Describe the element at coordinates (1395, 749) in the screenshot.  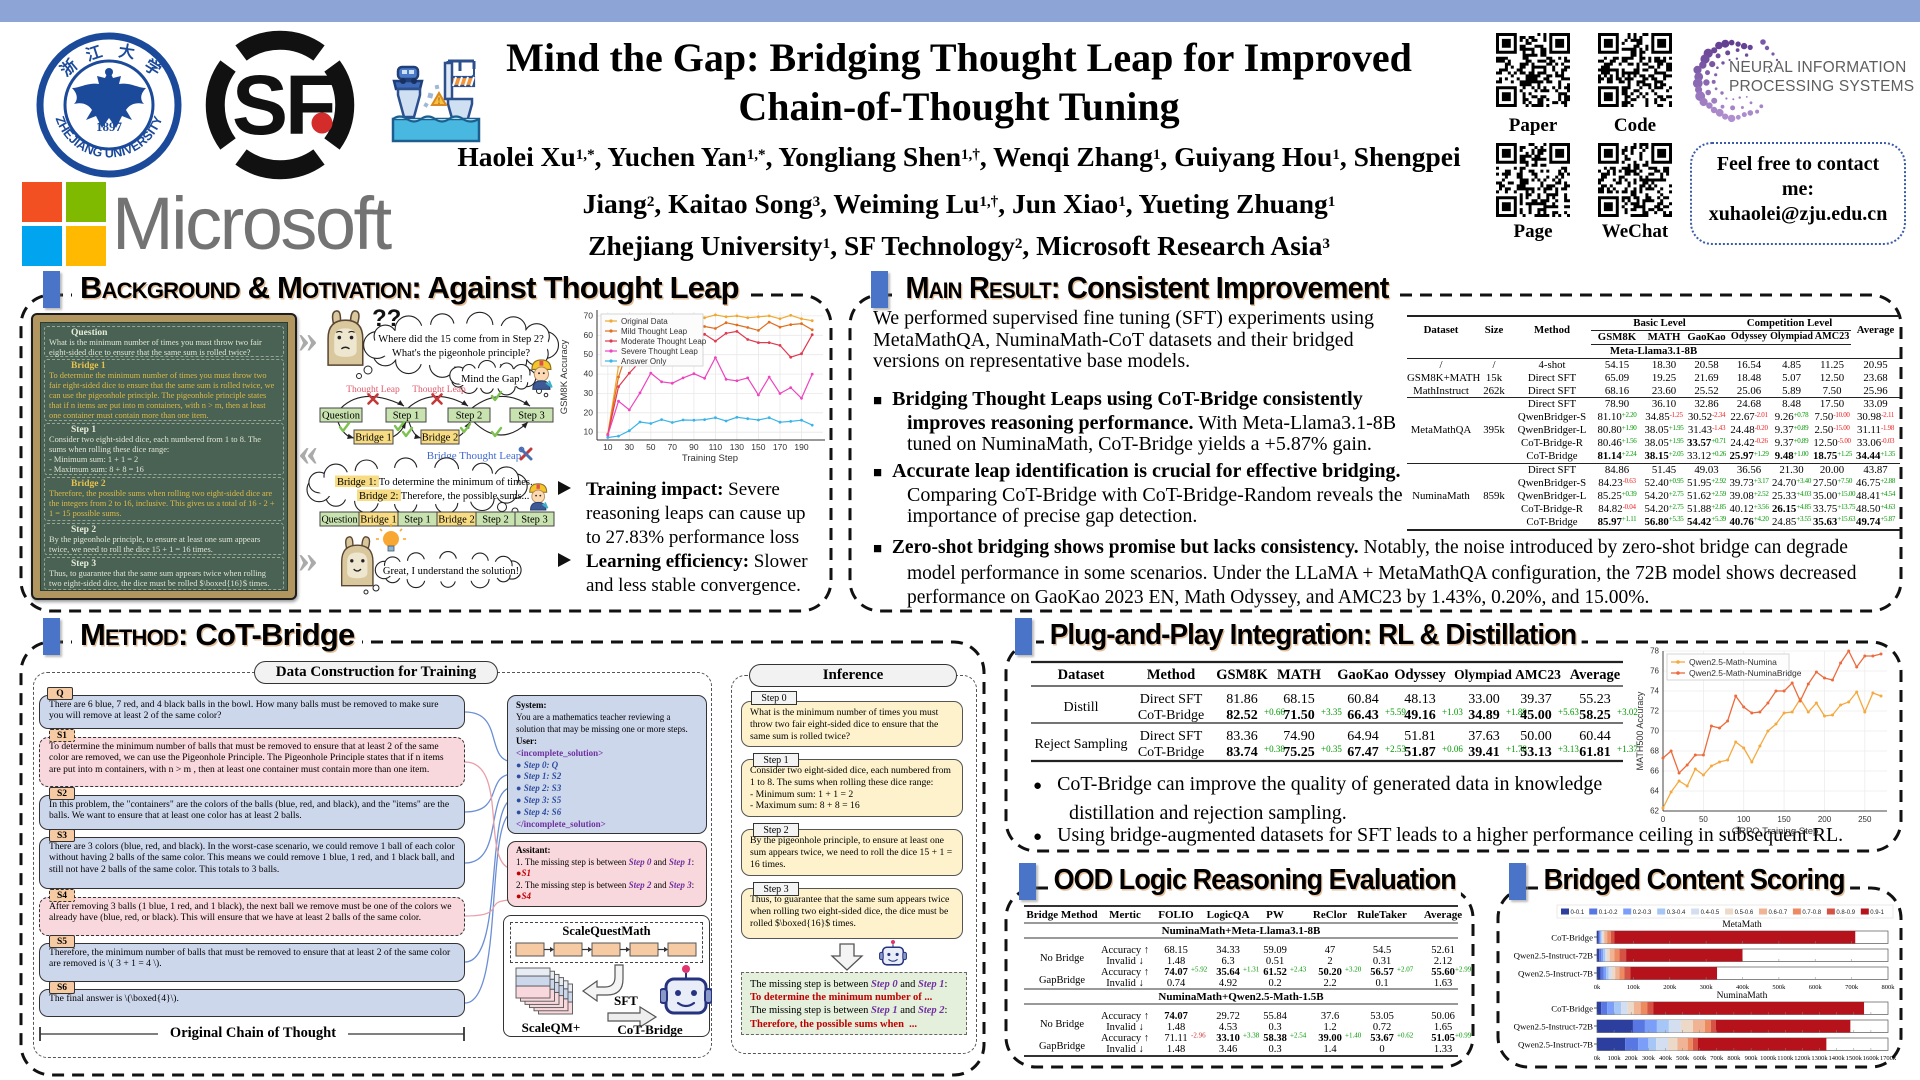
I see `svg-text: +2.53` at that location.